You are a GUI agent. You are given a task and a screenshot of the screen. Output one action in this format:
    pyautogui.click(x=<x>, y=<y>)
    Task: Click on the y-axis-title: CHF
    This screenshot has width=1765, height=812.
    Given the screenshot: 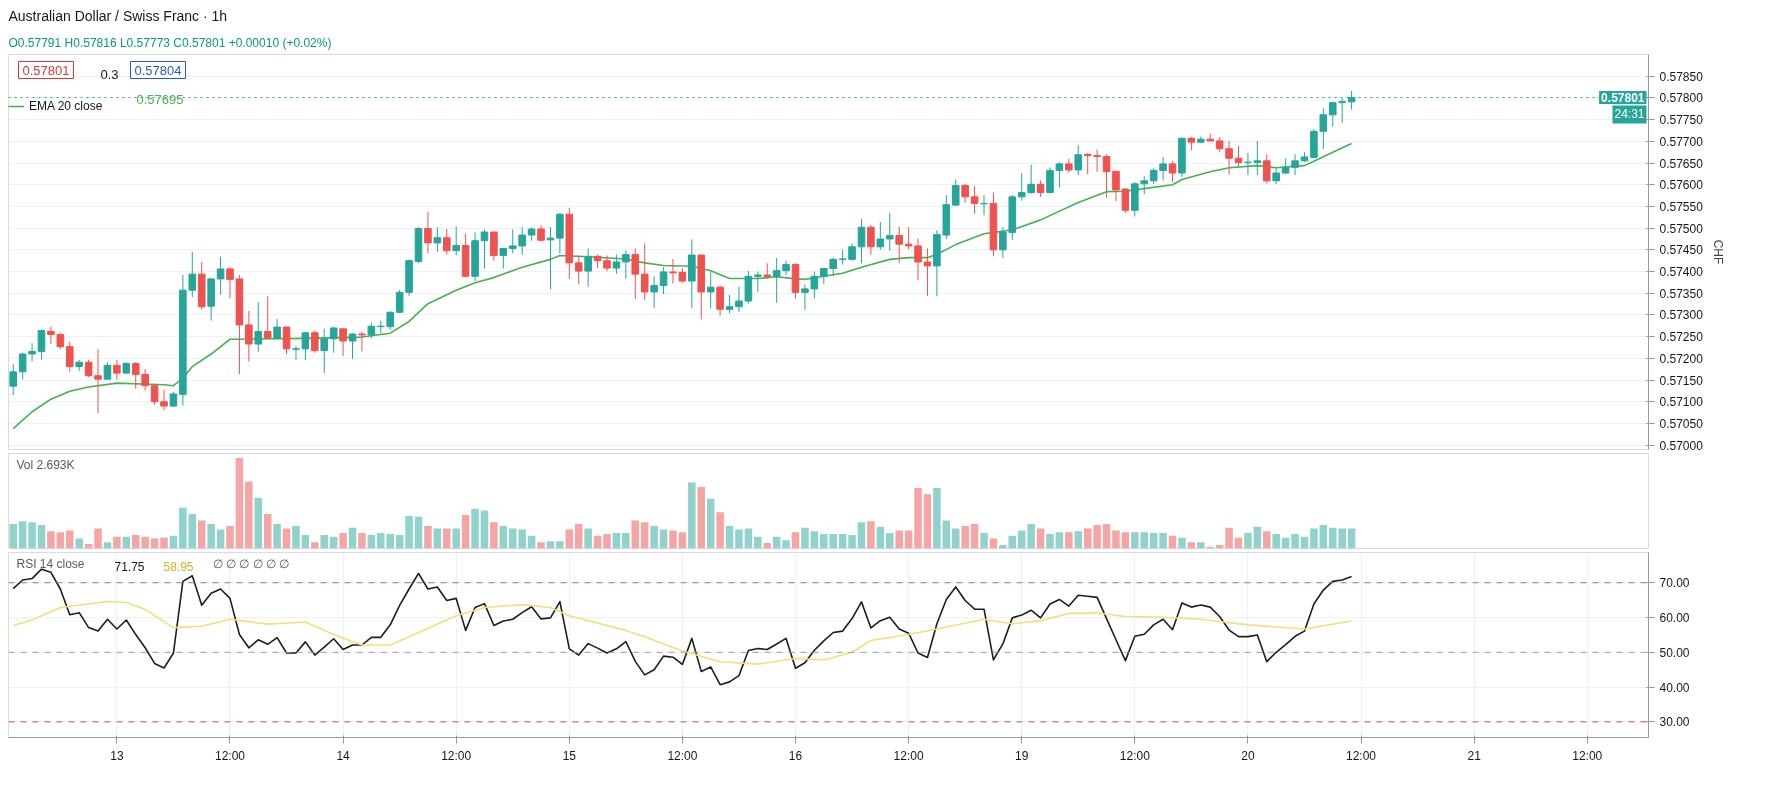 What is the action you would take?
    pyautogui.click(x=1717, y=252)
    